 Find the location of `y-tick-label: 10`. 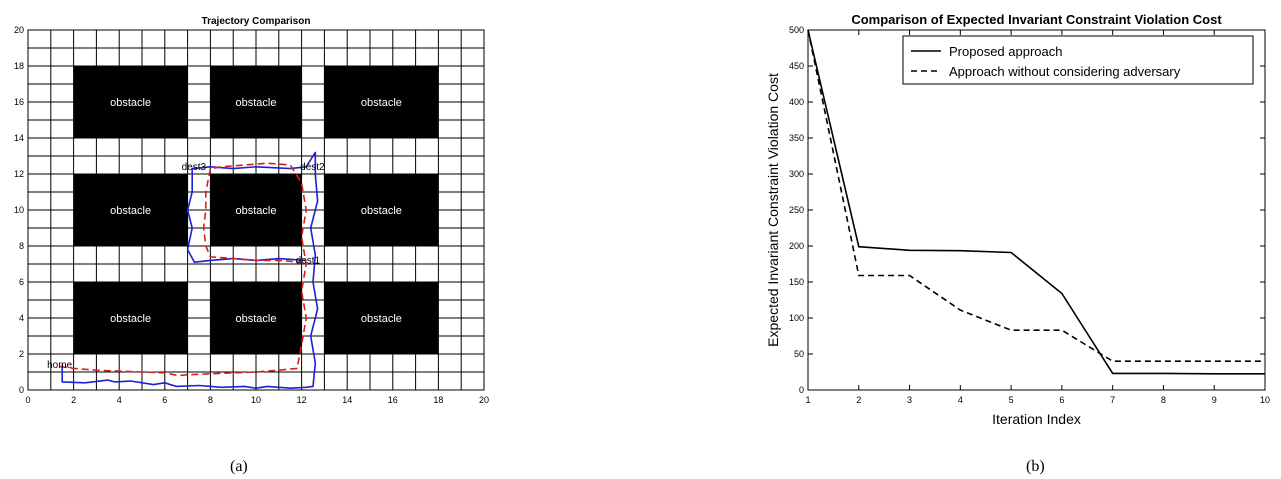

y-tick-label: 10 is located at coordinates (19, 210).